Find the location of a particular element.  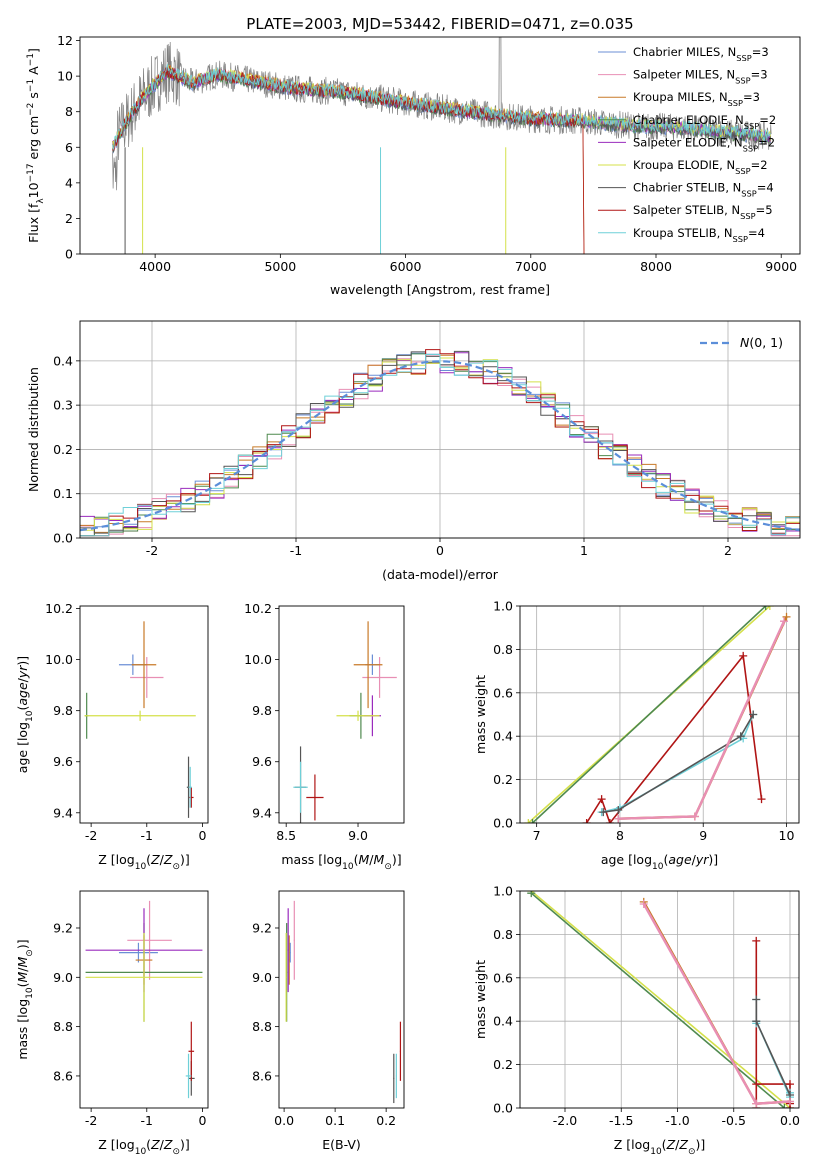

x-tick-label: 9.0 is located at coordinates (358, 835).